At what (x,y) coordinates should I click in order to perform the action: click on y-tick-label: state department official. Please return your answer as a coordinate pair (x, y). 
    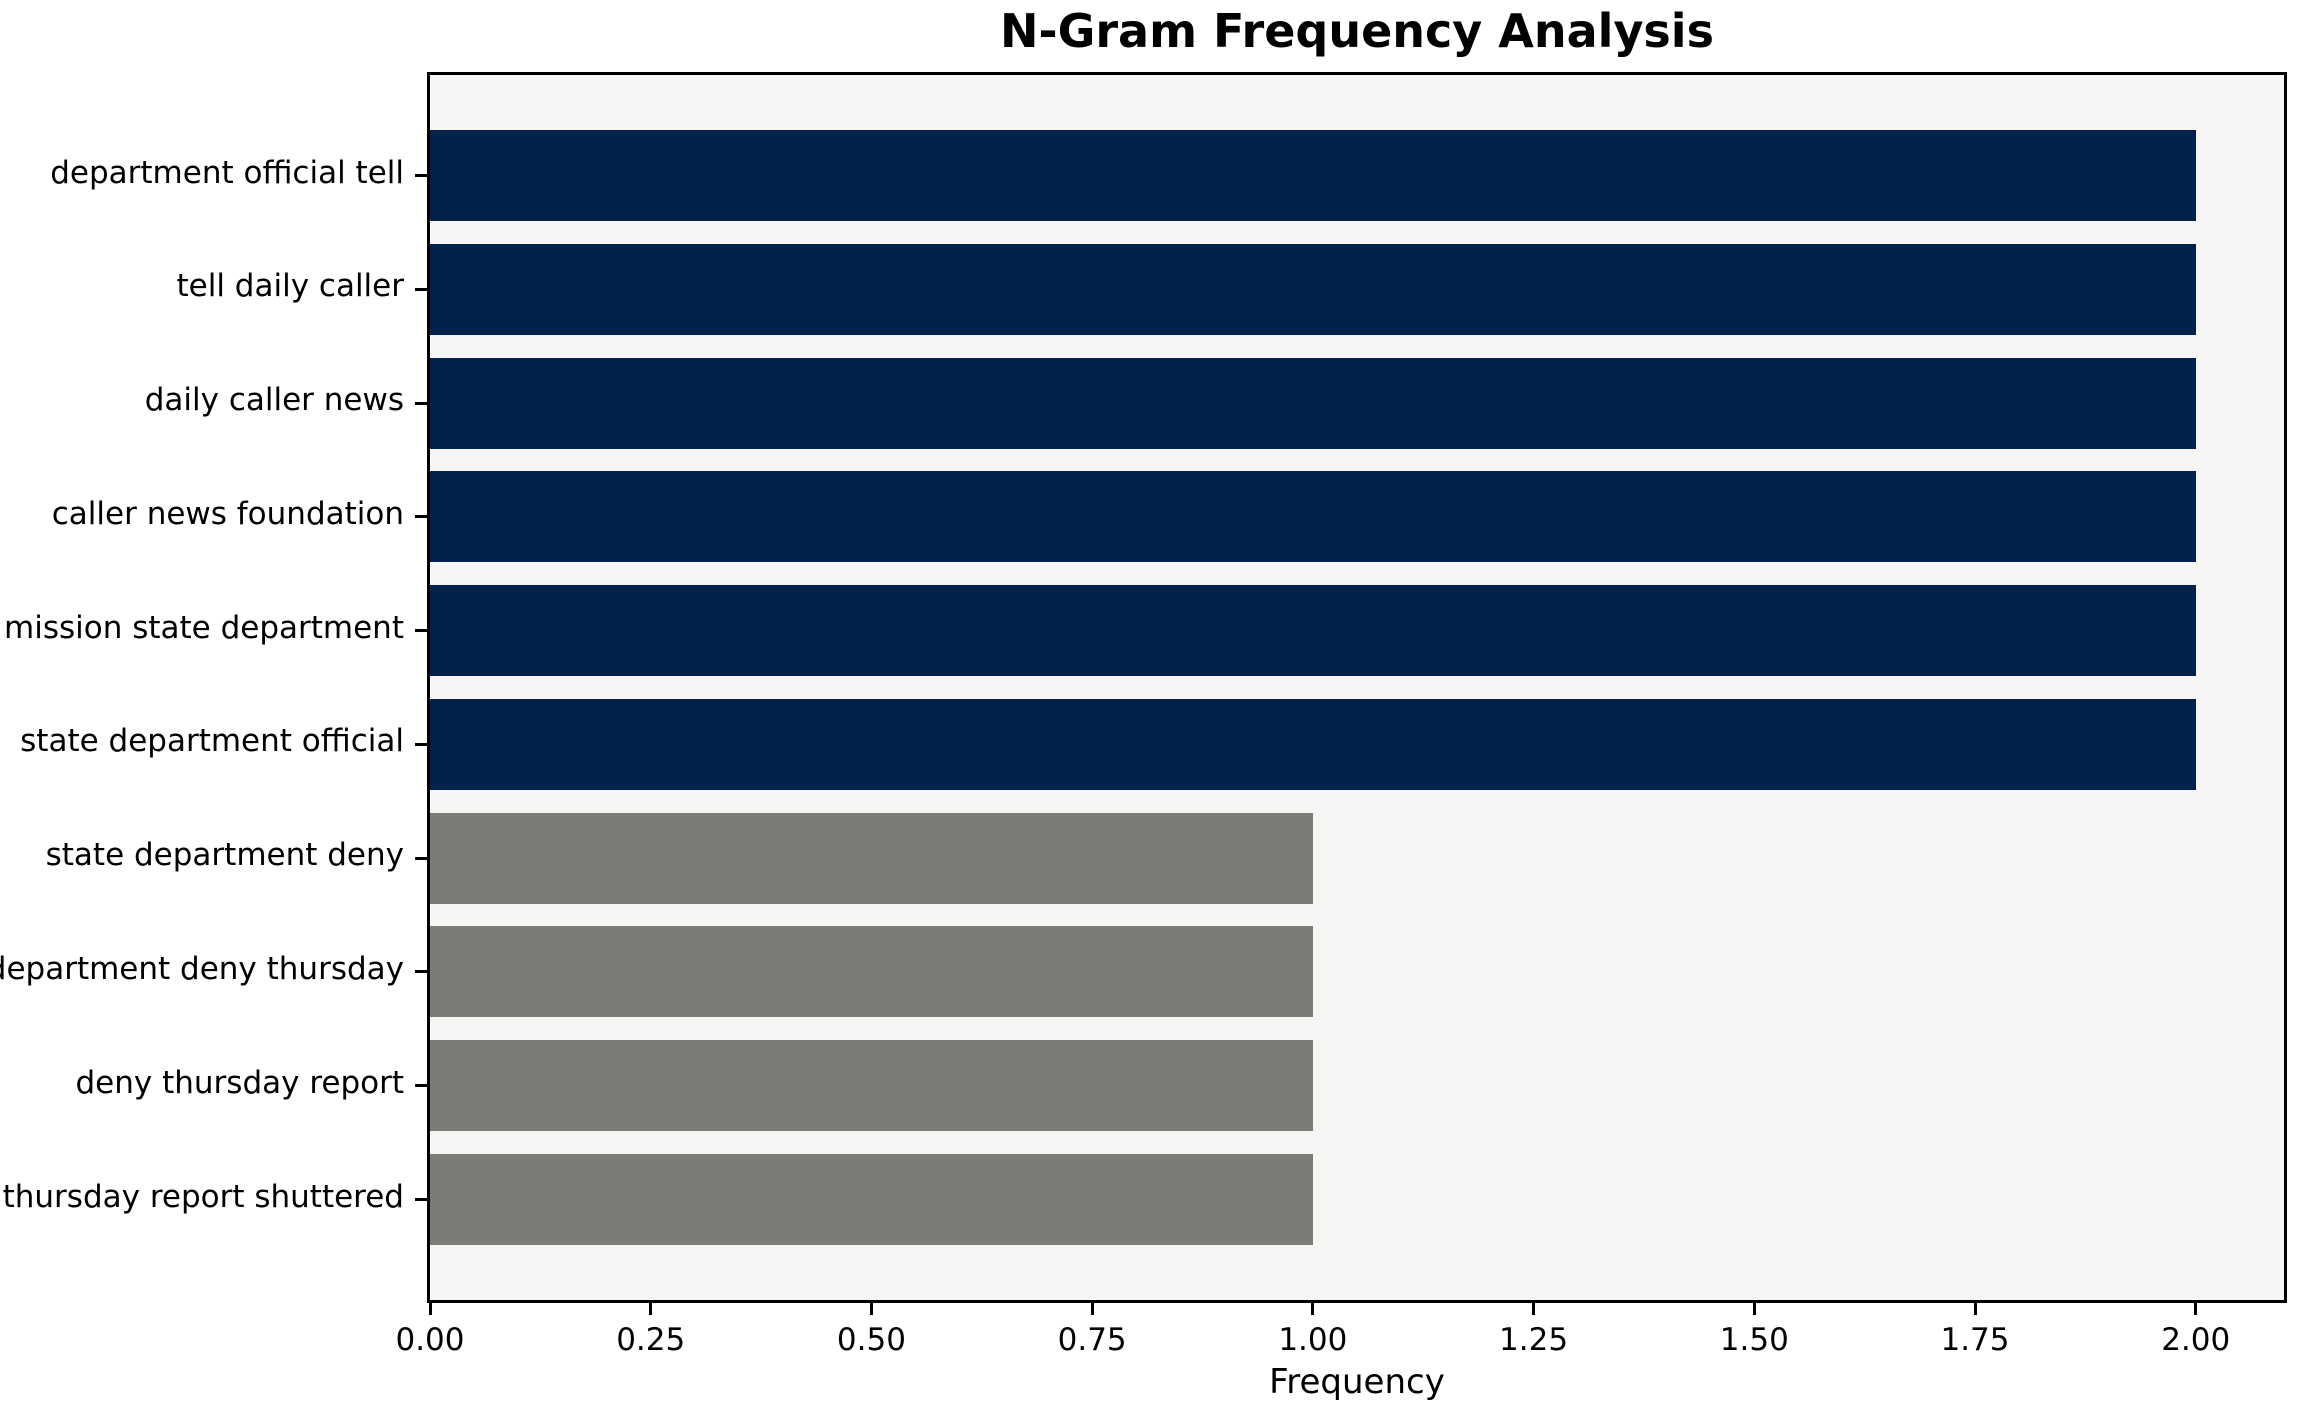
    Looking at the image, I should click on (212, 741).